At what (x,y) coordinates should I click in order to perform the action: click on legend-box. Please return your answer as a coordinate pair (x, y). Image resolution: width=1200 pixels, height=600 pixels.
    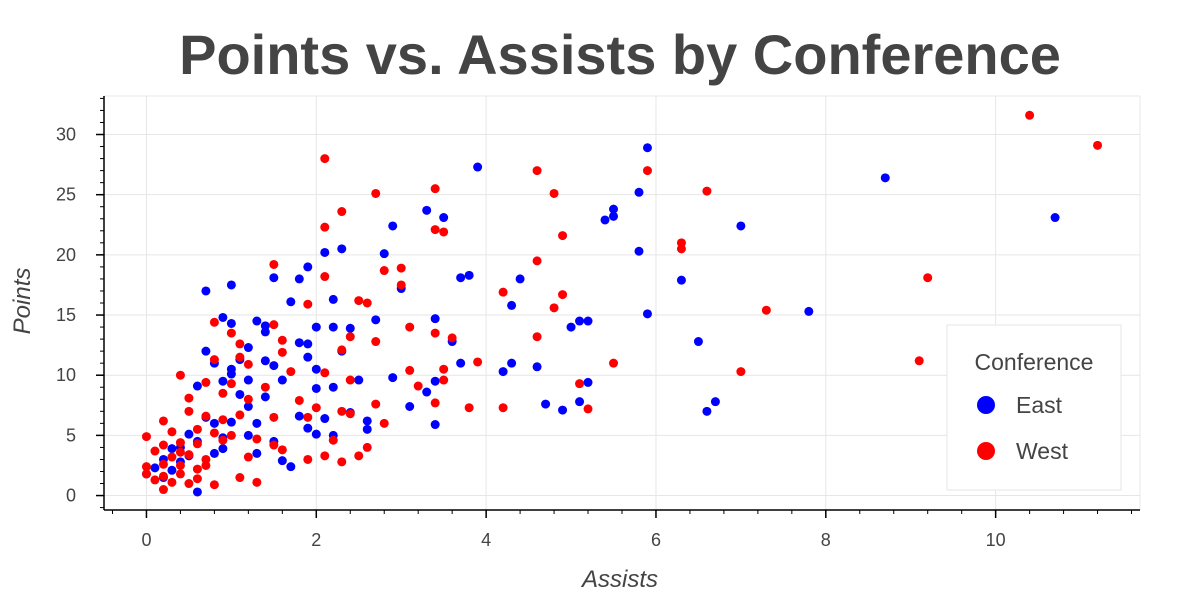
    Looking at the image, I should click on (1034, 407).